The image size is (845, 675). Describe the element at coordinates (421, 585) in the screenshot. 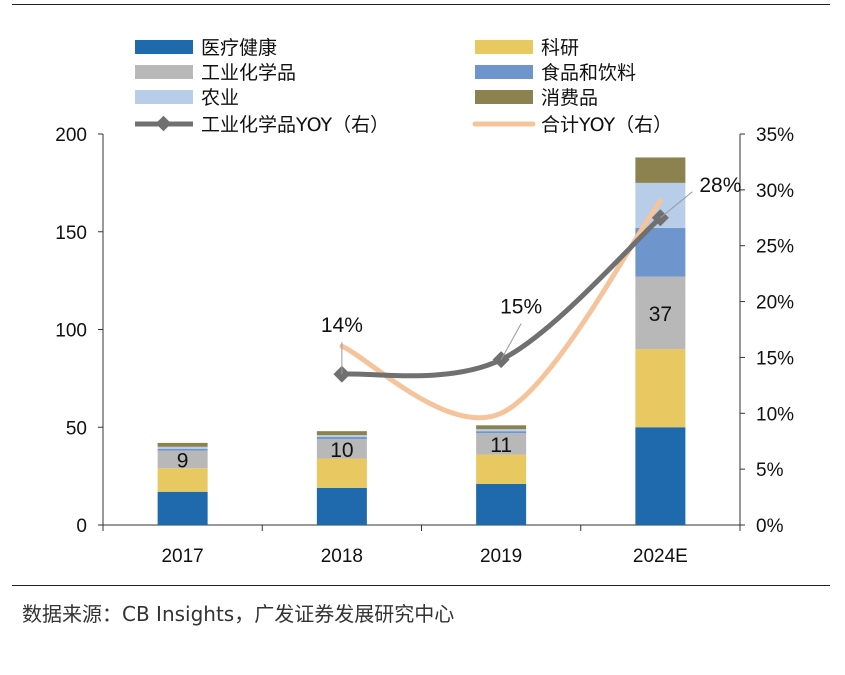

I see `bottom-border` at that location.